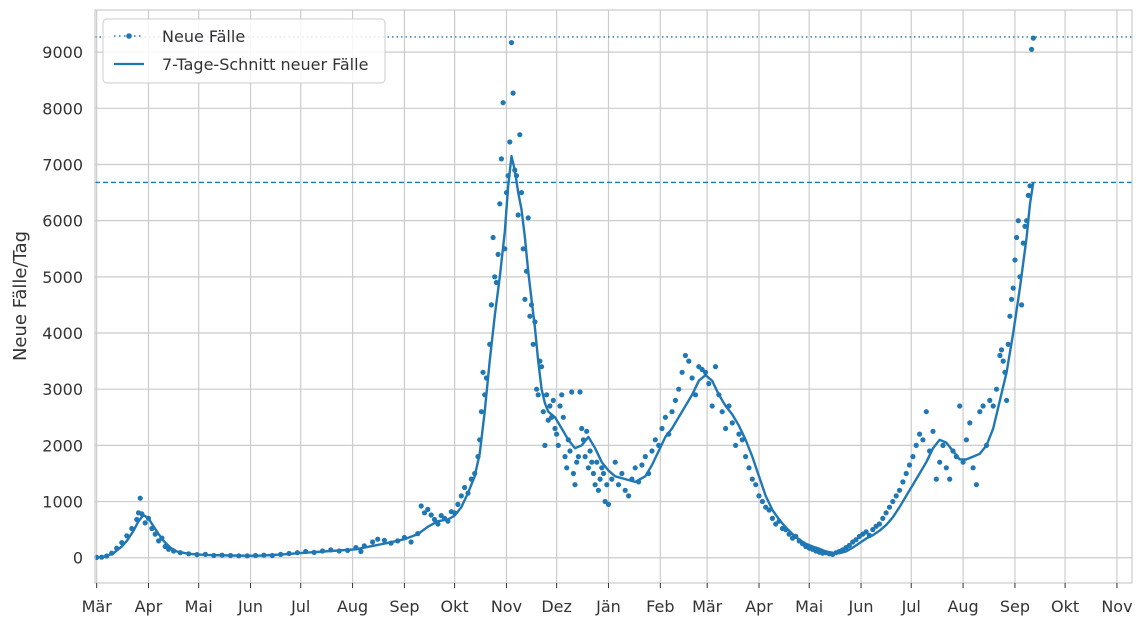  What do you see at coordinates (62, 502) in the screenshot?
I see `y-tick-label: 1000` at bounding box center [62, 502].